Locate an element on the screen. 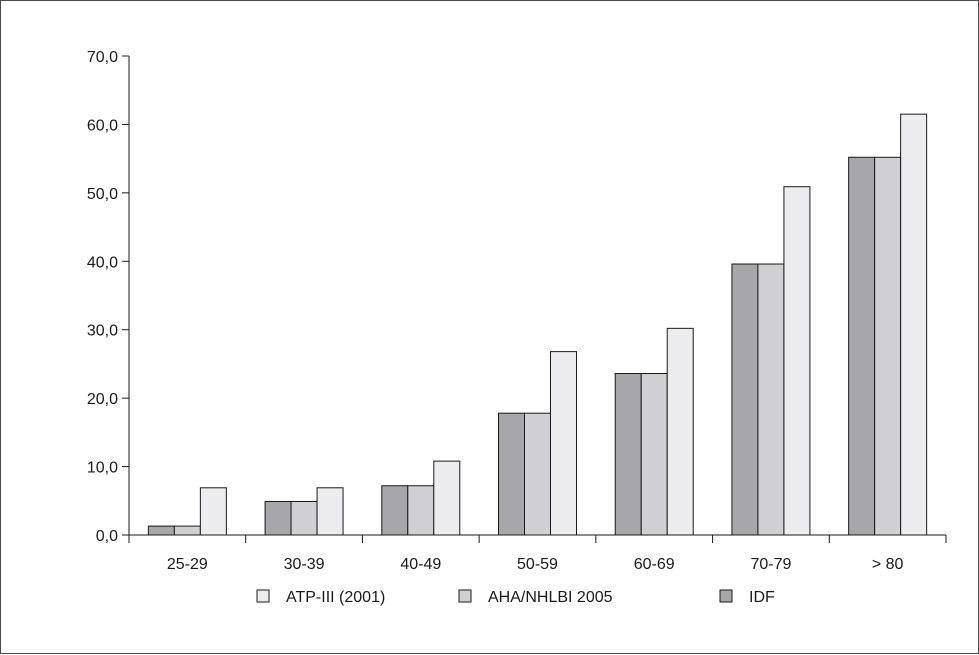 This screenshot has width=979, height=655. x-tick-label: 25-29 is located at coordinates (187, 564).